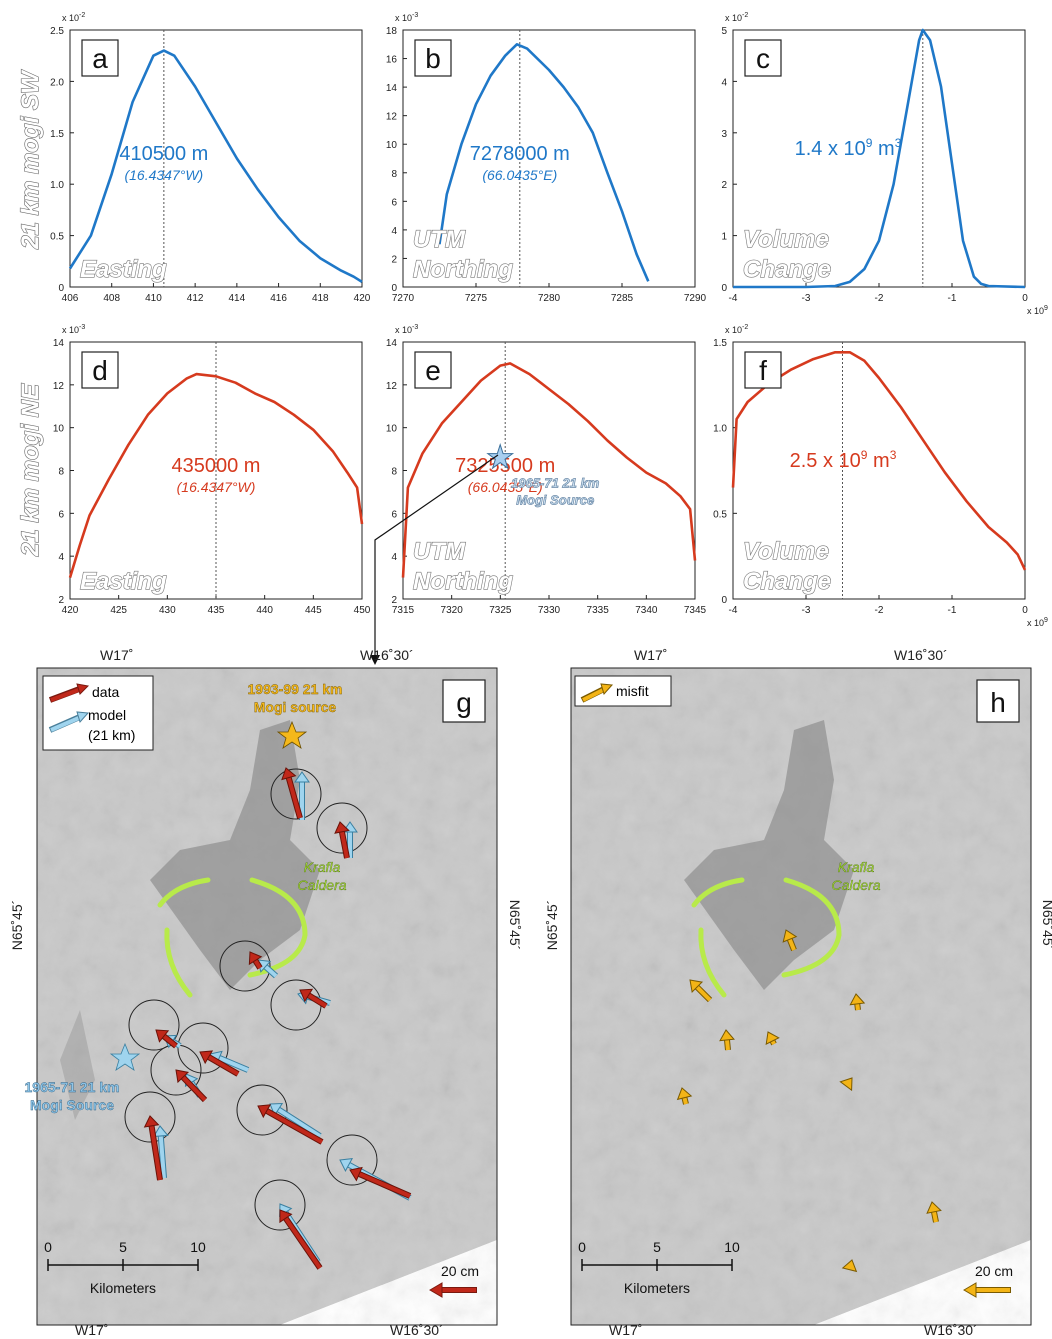  Describe the element at coordinates (657, 1288) in the screenshot. I see `scale-h-unit: Kilometers` at that location.